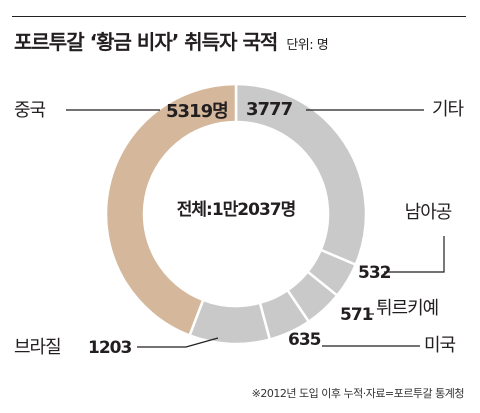  Describe the element at coordinates (197, 111) in the screenshot. I see `value-label-중국: 5319명` at that location.